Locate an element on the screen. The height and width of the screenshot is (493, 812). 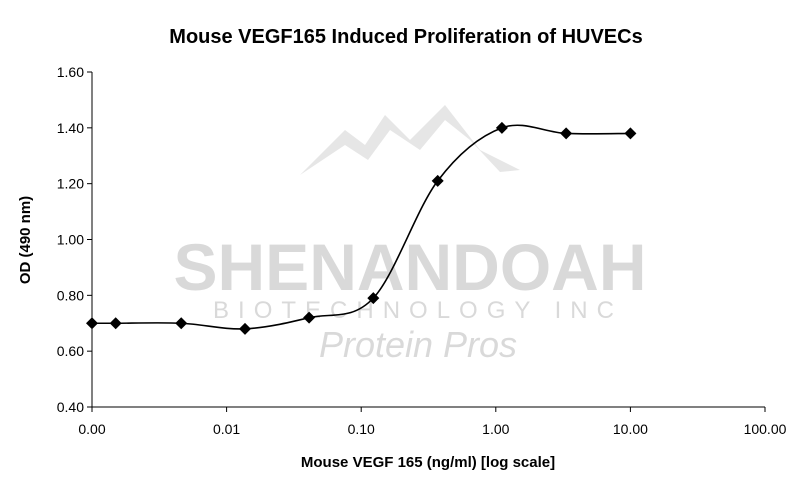
y-tick-label: 0.80 is located at coordinates (70, 295).